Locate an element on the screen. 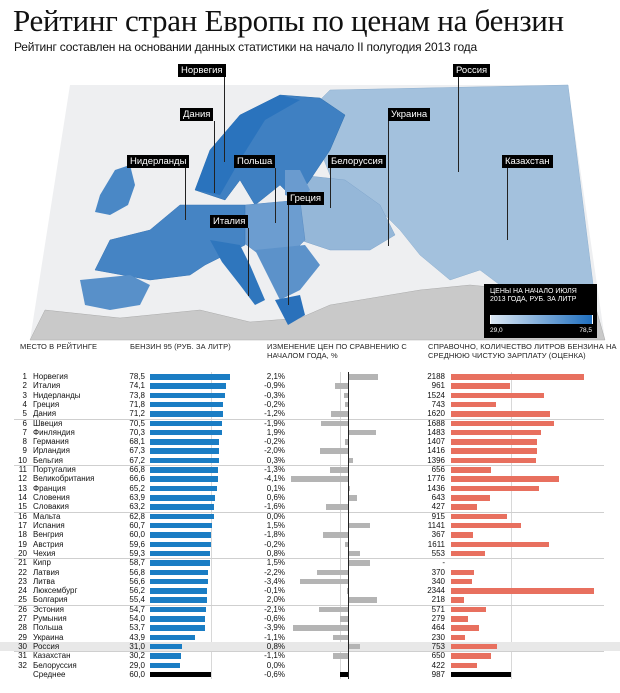  table-row: 7 Финляндия 70,3 1,9% 1483 is located at coordinates (310, 432).